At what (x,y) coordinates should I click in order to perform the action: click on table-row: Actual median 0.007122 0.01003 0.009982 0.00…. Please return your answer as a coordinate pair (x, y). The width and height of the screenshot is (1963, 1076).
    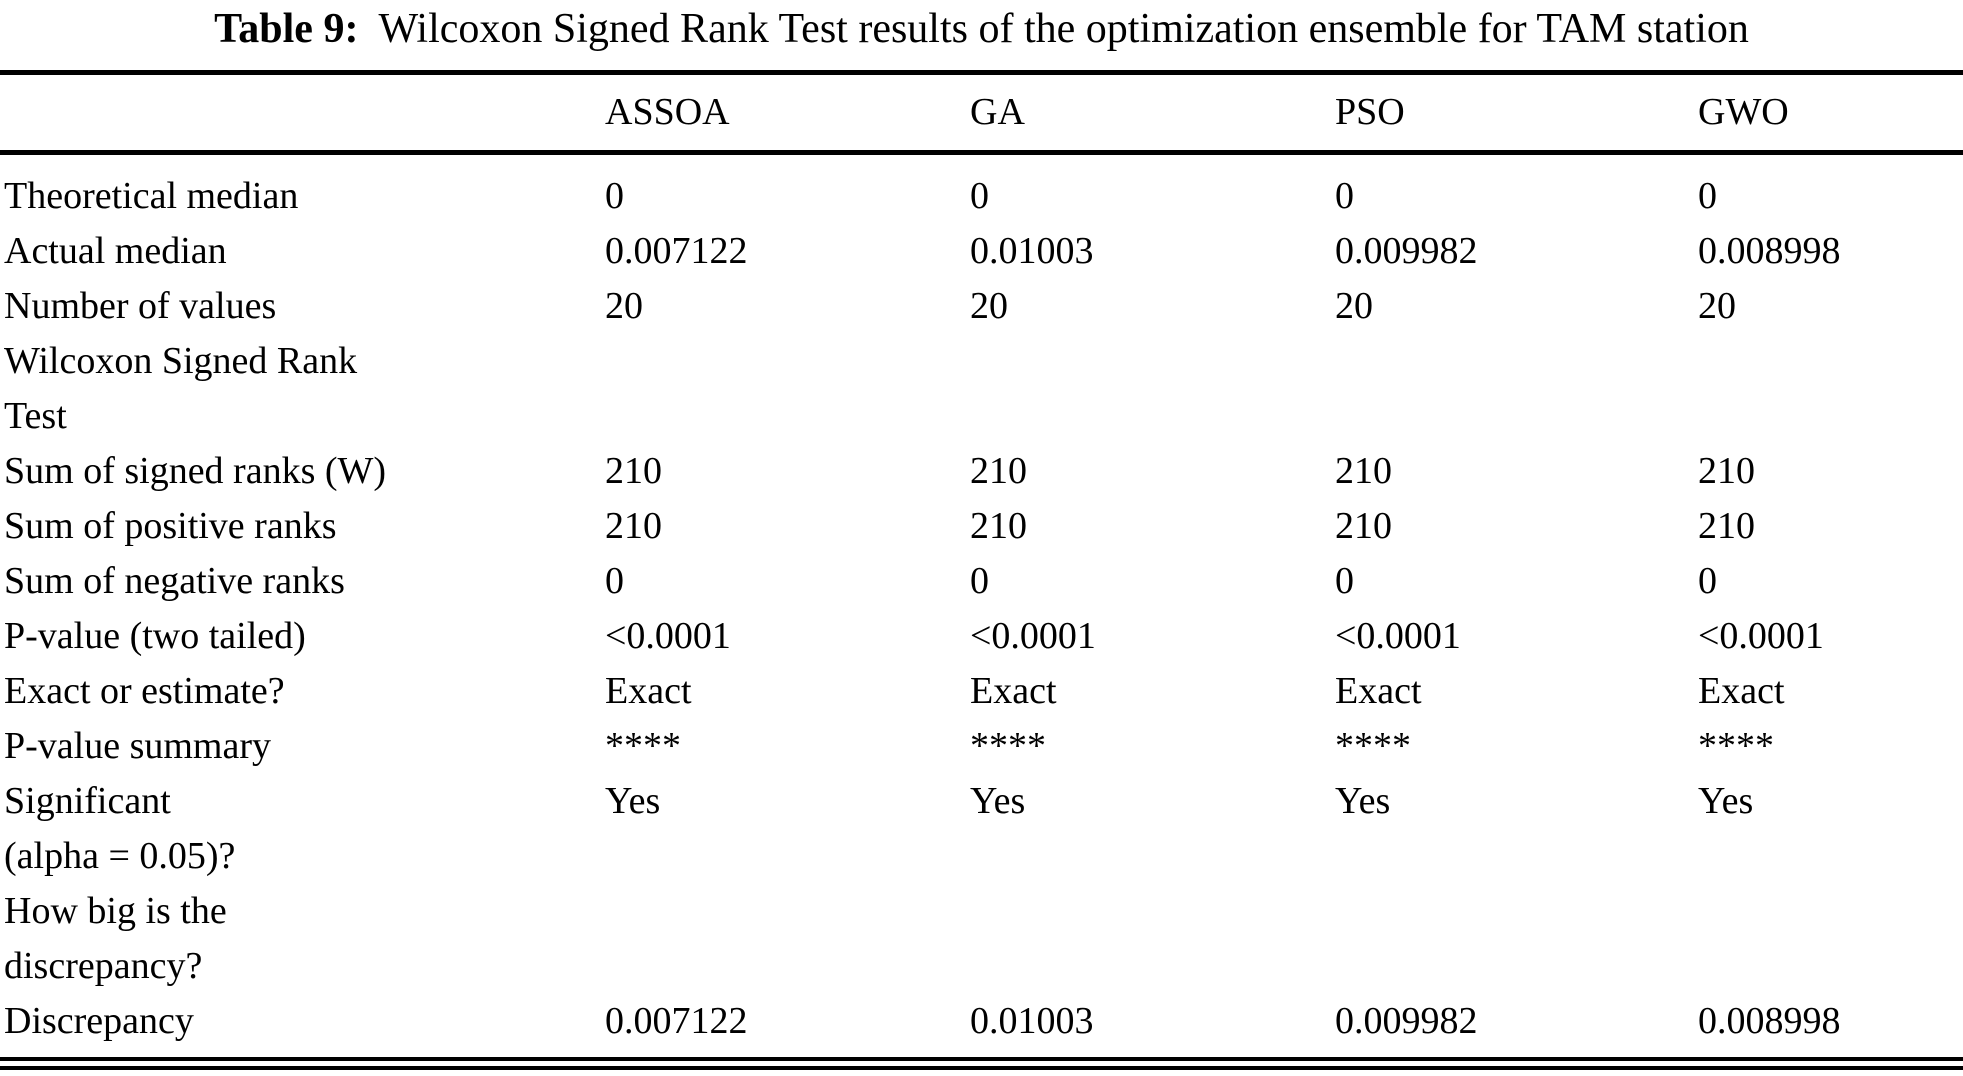
    Looking at the image, I should click on (981, 251).